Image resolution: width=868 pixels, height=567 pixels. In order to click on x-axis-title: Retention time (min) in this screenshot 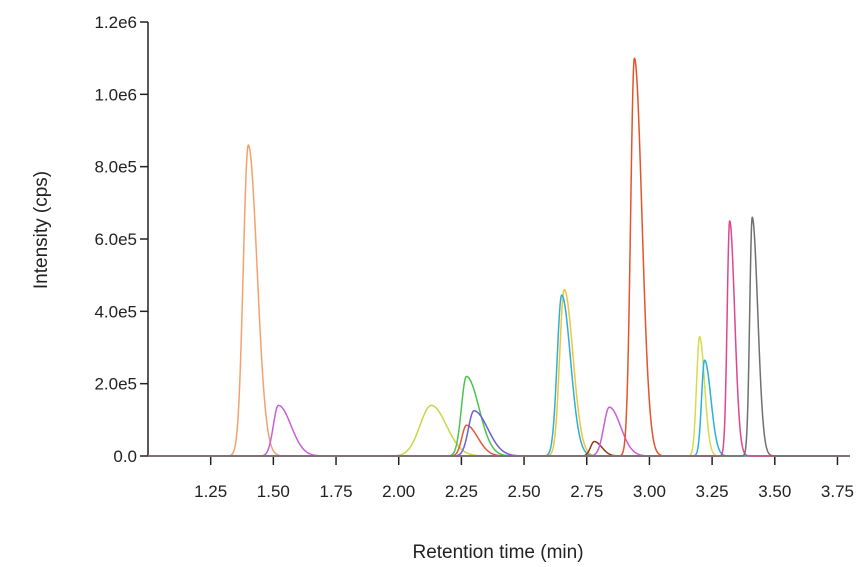, I will do `click(497, 552)`.